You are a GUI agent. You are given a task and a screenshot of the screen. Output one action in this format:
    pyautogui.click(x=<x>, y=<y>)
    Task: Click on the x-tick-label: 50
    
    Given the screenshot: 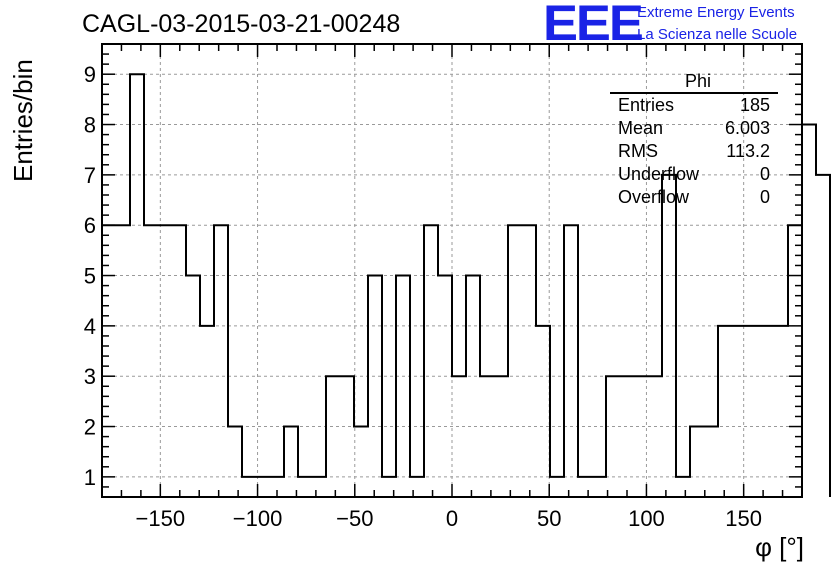 What is the action you would take?
    pyautogui.click(x=549, y=518)
    